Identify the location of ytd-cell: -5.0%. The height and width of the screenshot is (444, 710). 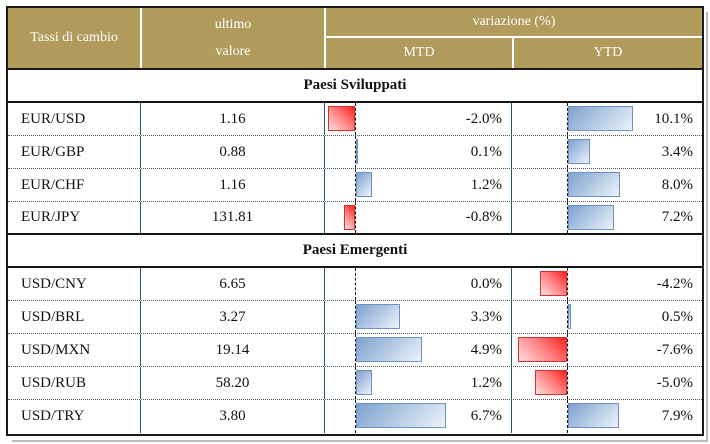
(606, 383).